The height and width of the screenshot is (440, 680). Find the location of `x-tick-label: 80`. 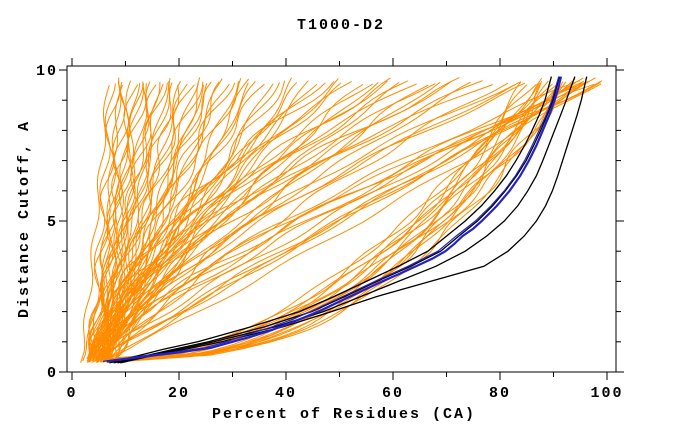

x-tick-label: 80 is located at coordinates (500, 393).